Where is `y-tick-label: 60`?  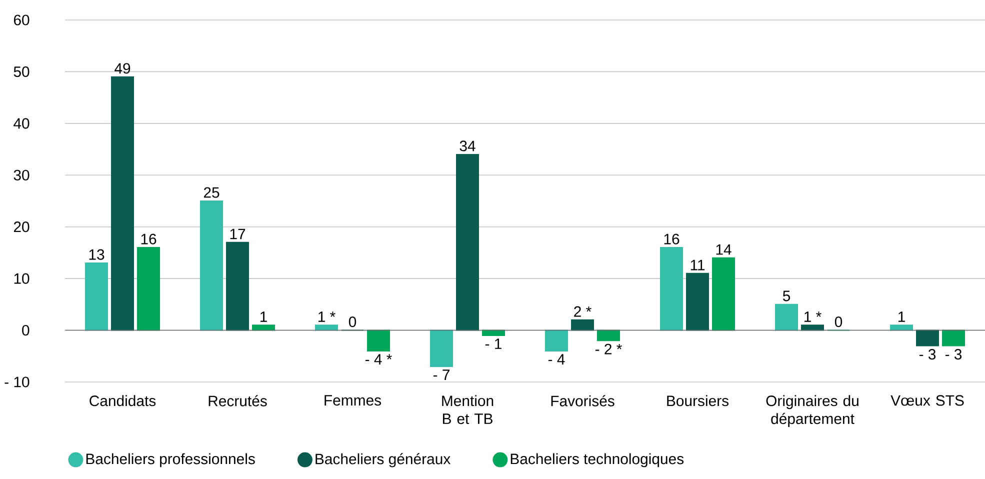 y-tick-label: 60 is located at coordinates (22, 20).